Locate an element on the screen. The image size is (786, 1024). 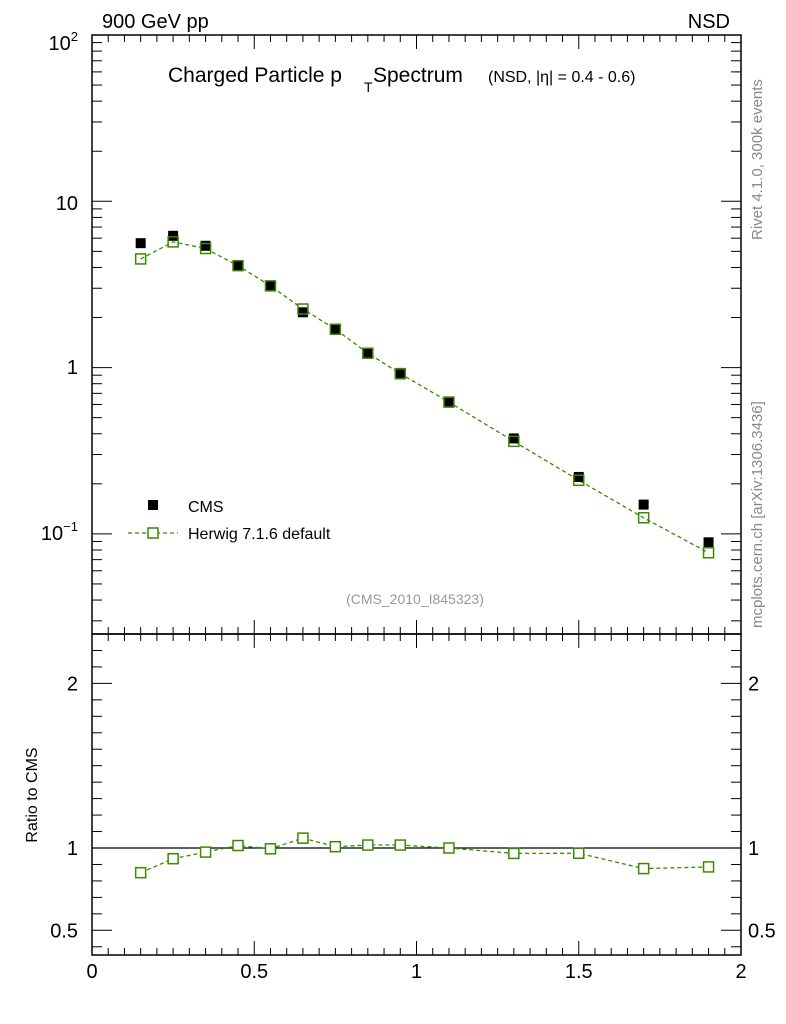
ratio-y-axis-label: Ratio to CMS is located at coordinates (32, 794).